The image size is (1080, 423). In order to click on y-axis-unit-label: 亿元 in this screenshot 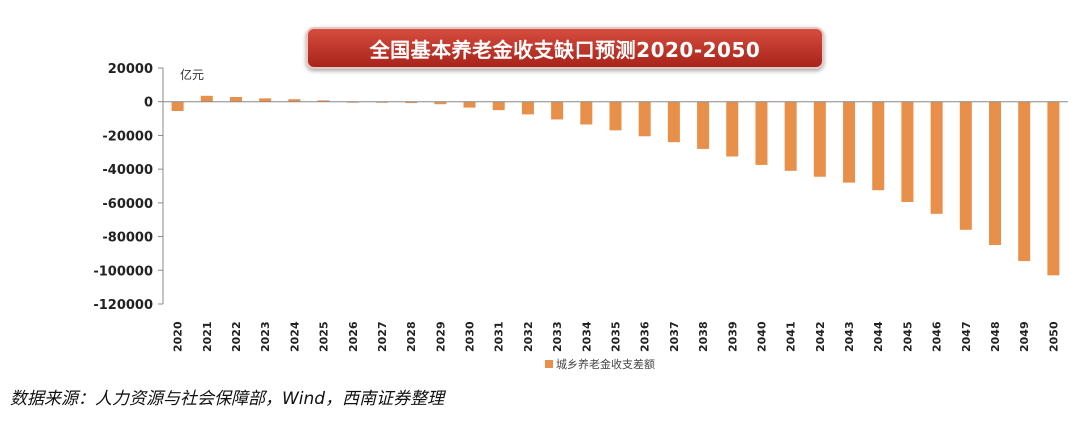, I will do `click(192, 74)`.